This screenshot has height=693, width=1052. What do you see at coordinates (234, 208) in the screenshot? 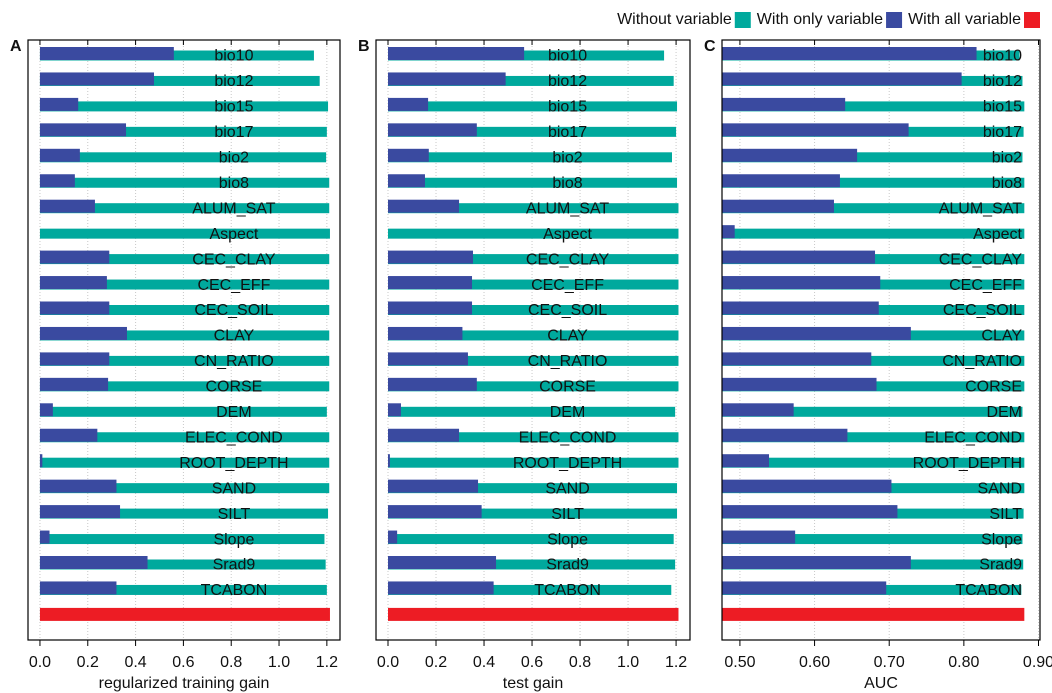
I see `category-label: ALUM_SAT` at bounding box center [234, 208].